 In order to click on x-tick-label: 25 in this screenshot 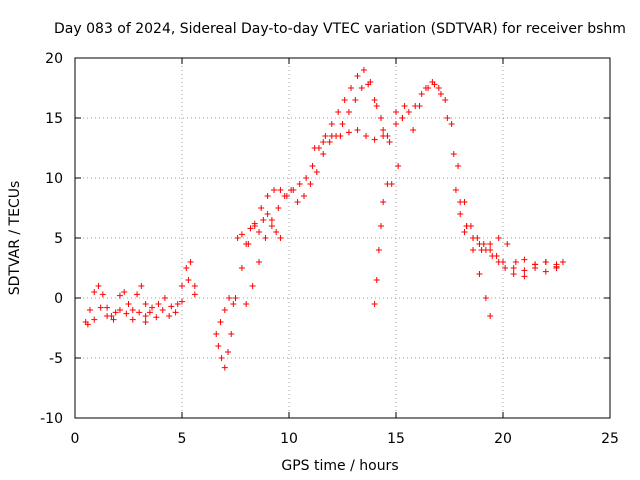, I will do `click(610, 439)`.